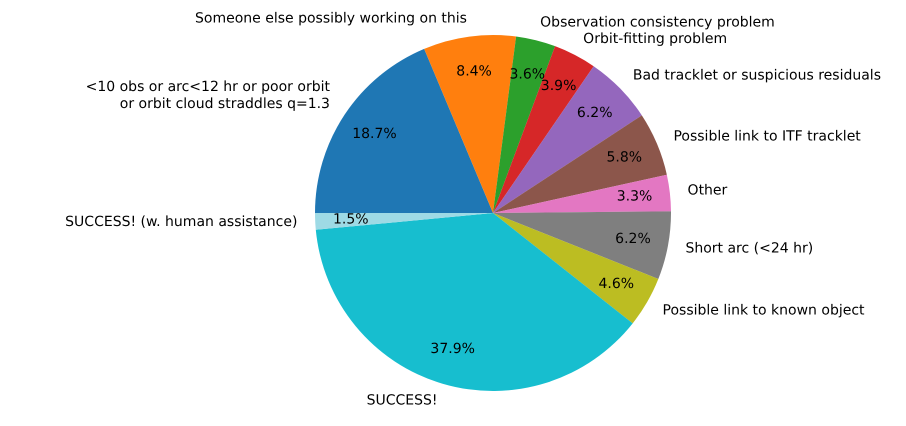  I want to click on data-label: 1.5%, so click(350, 219).